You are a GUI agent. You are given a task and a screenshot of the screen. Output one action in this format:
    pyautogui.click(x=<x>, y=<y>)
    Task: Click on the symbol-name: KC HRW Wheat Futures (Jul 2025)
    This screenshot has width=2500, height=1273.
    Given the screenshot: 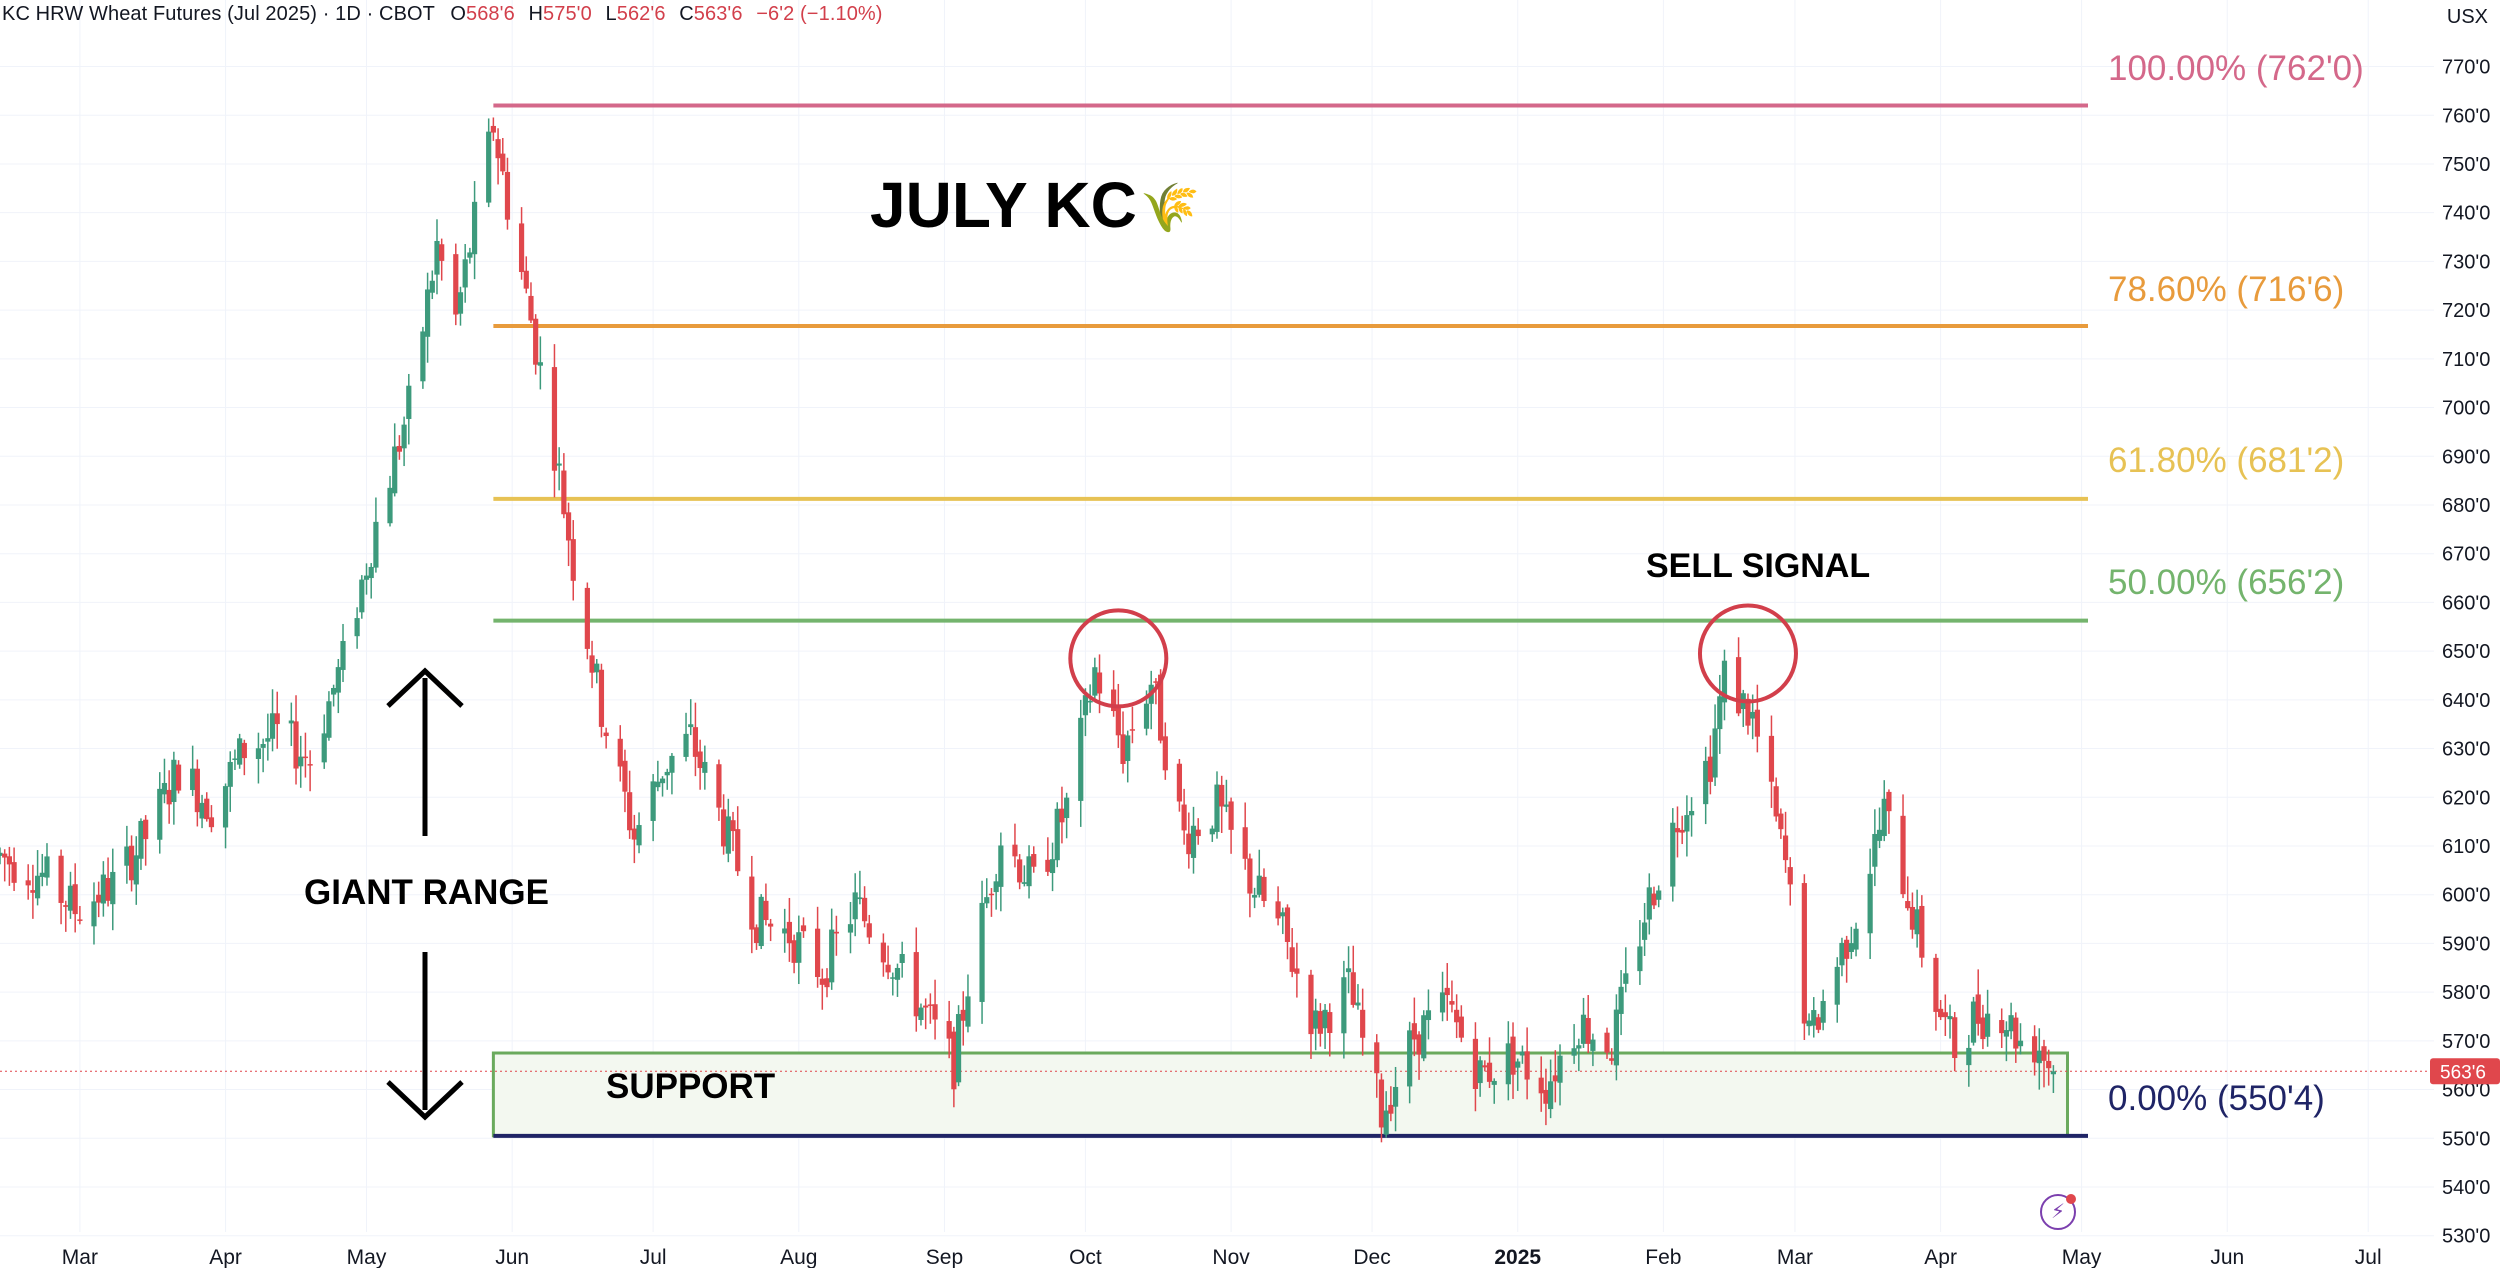 What is the action you would take?
    pyautogui.click(x=160, y=14)
    